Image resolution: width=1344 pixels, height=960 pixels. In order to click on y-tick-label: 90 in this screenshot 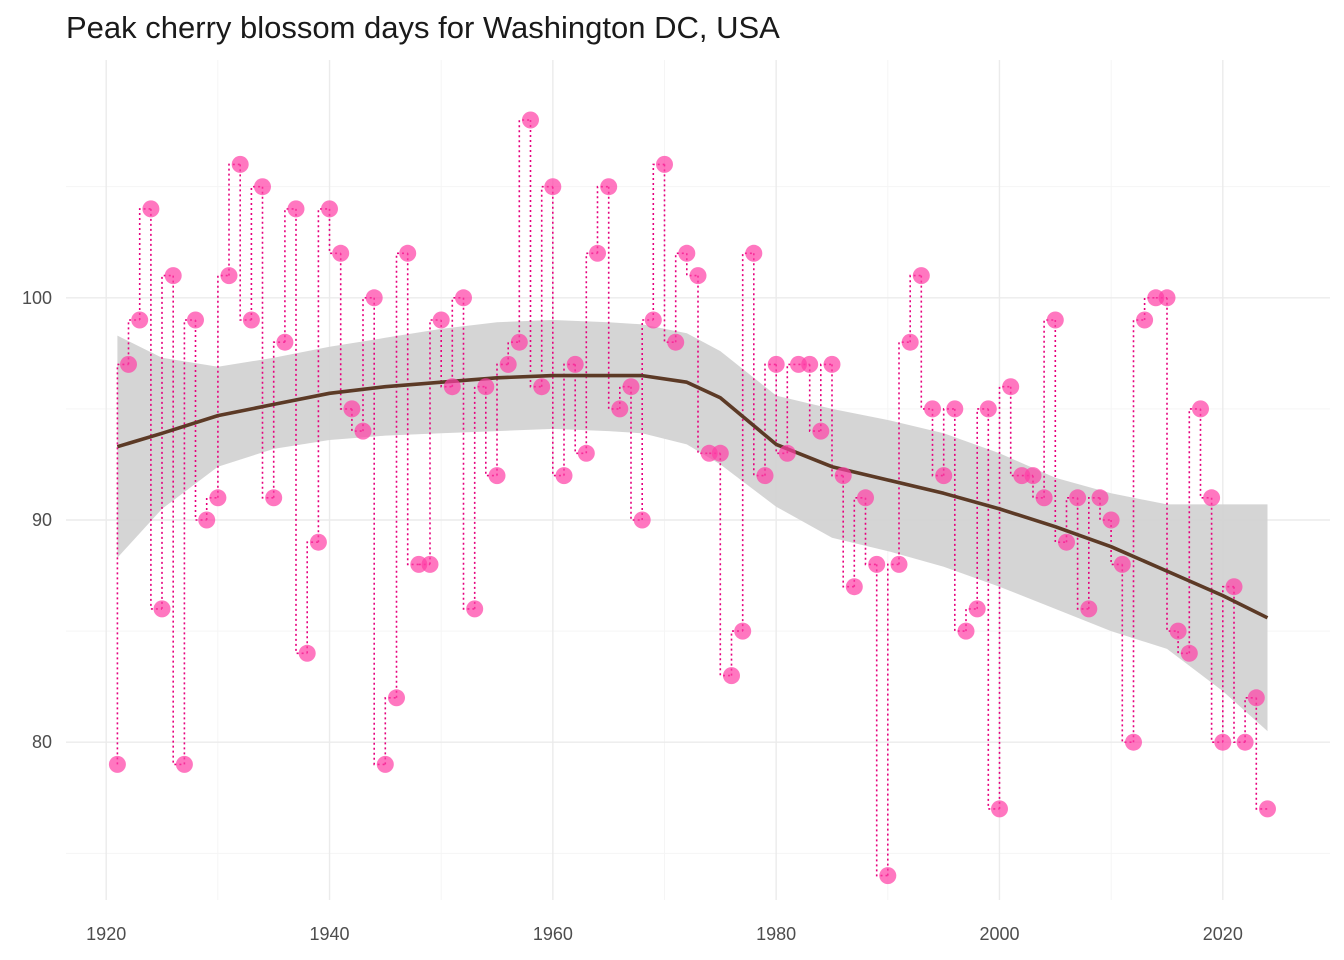, I will do `click(42, 520)`.